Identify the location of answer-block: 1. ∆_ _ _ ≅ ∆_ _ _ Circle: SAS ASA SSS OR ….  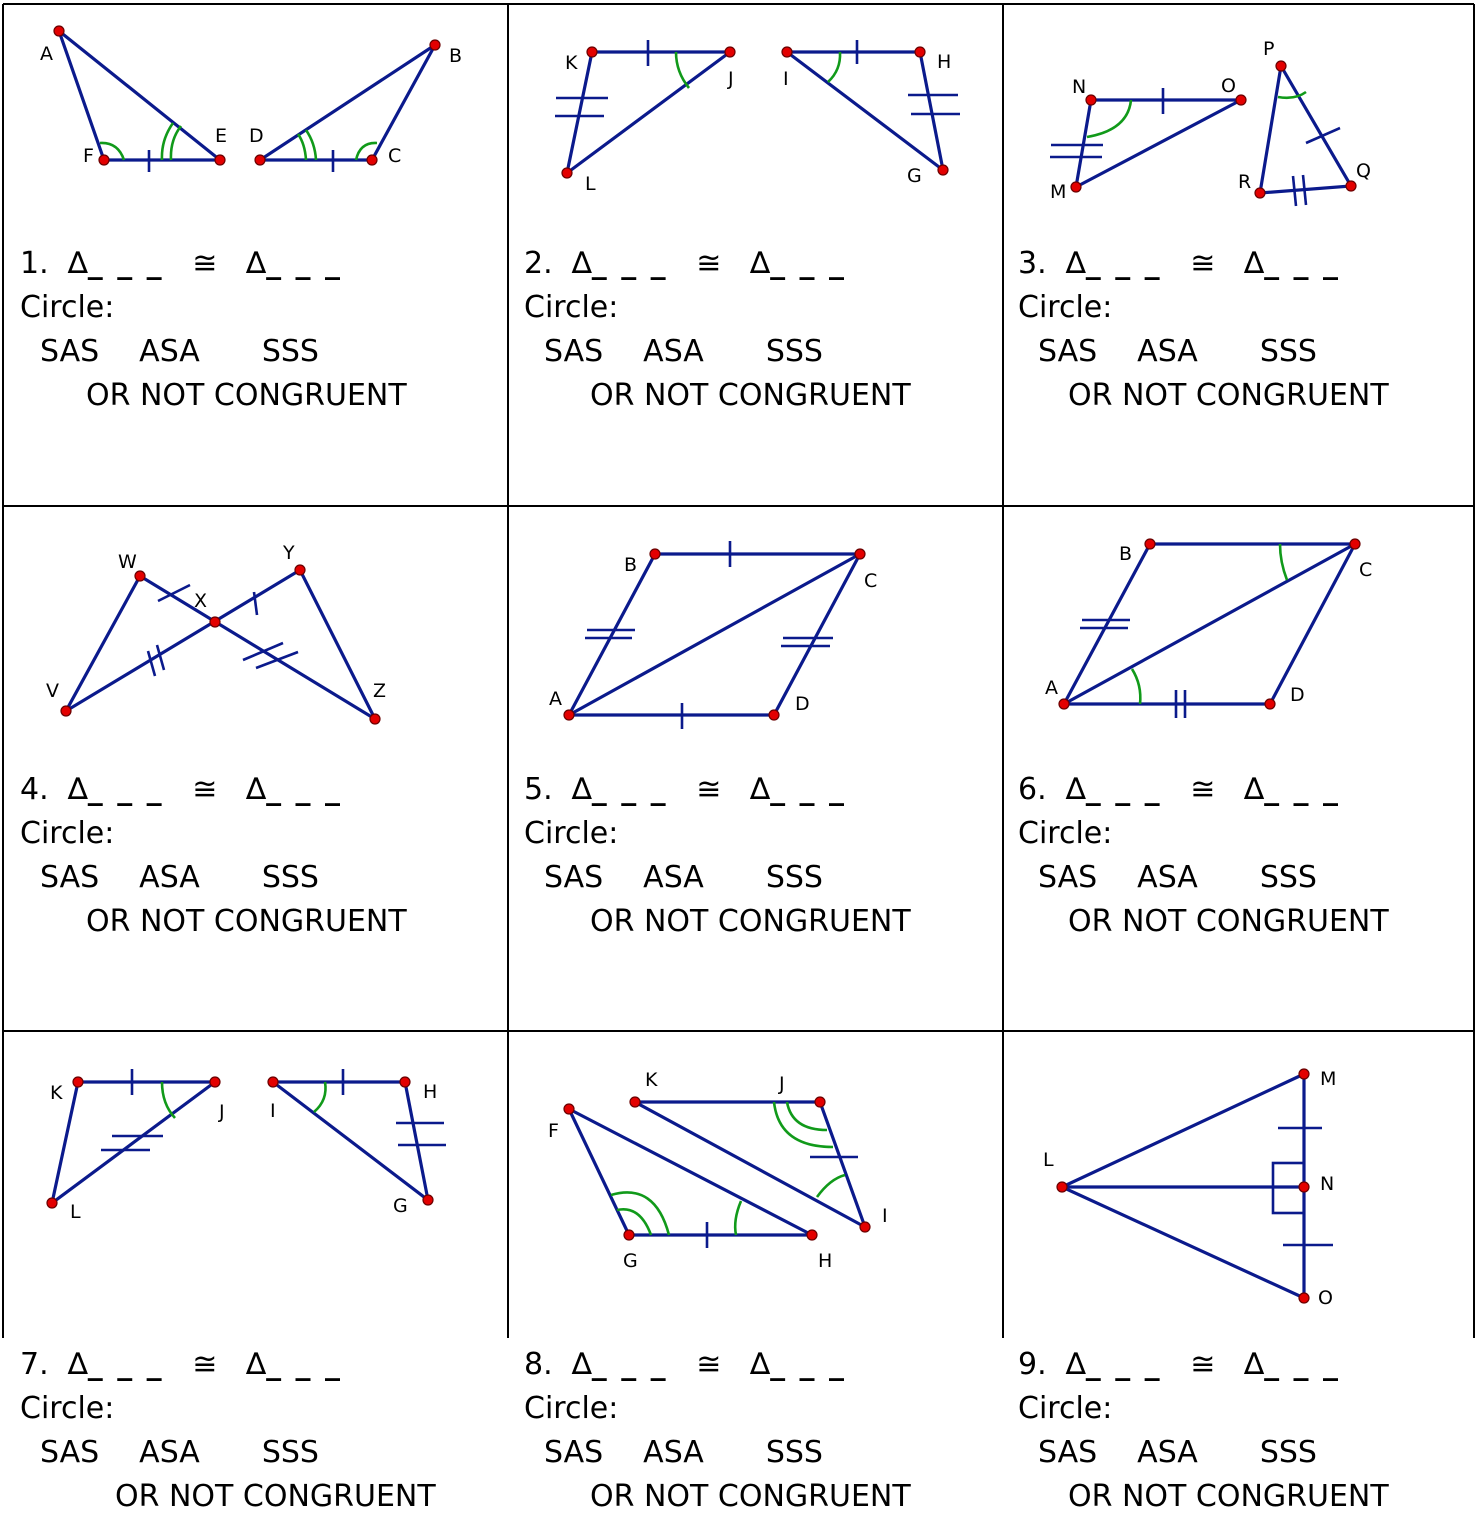
(213, 330).